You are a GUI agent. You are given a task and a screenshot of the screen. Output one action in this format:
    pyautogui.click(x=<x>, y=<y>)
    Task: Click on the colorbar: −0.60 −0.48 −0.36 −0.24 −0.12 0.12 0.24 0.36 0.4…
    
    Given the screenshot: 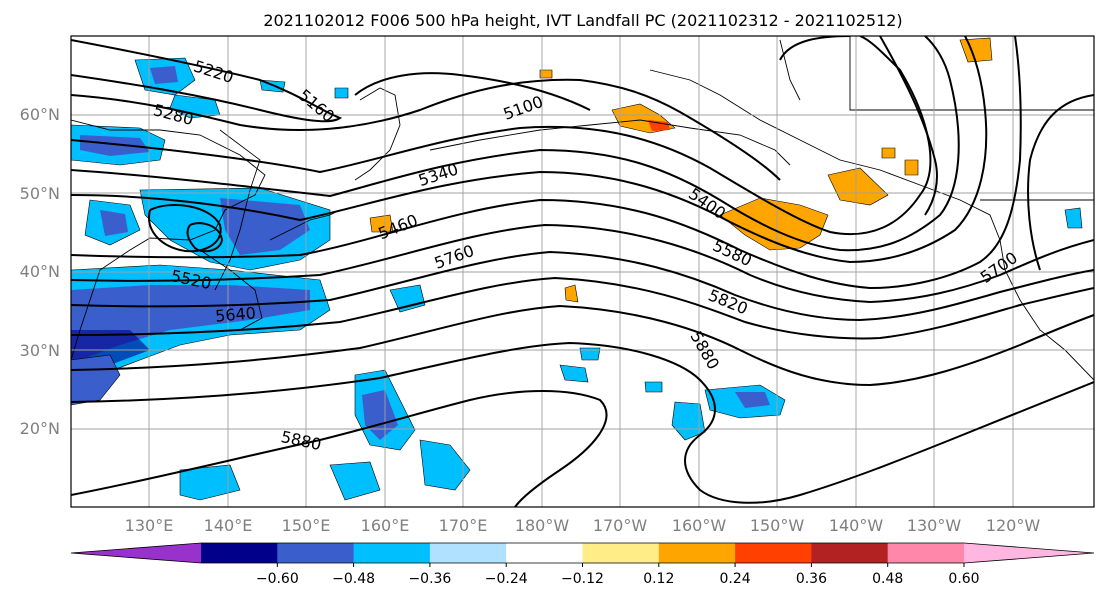 What is the action you would take?
    pyautogui.click(x=582, y=564)
    